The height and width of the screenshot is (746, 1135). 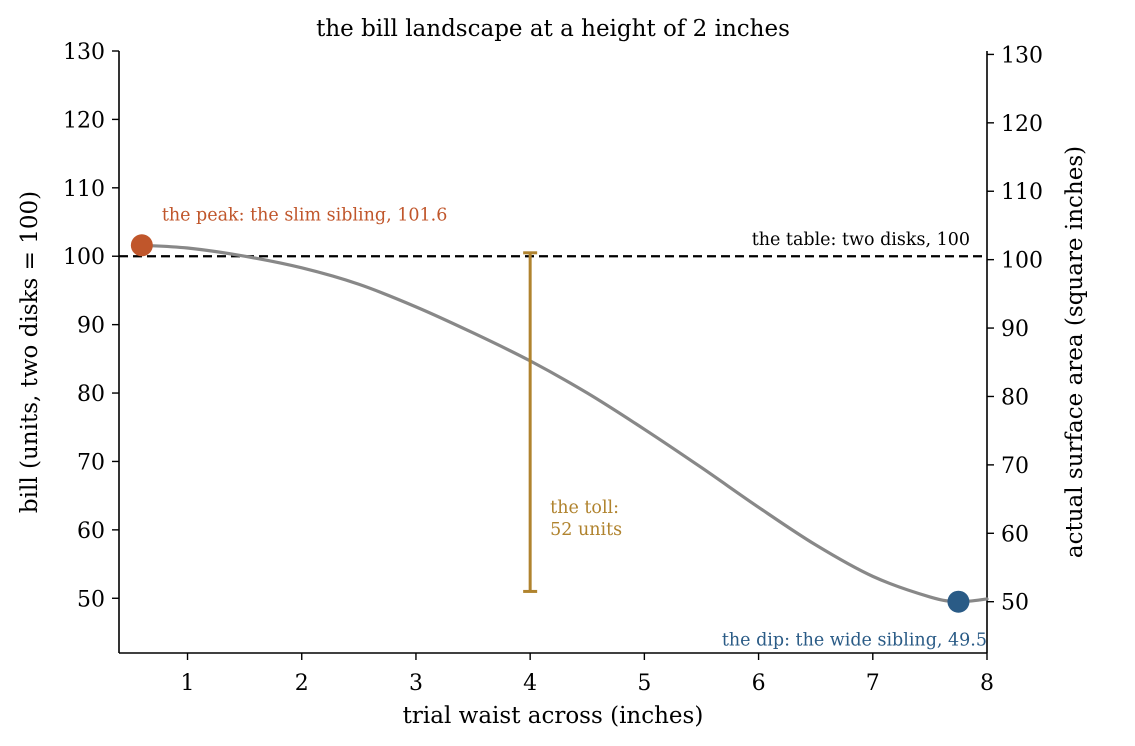 What do you see at coordinates (873, 683) in the screenshot?
I see `x-tick-label: 7` at bounding box center [873, 683].